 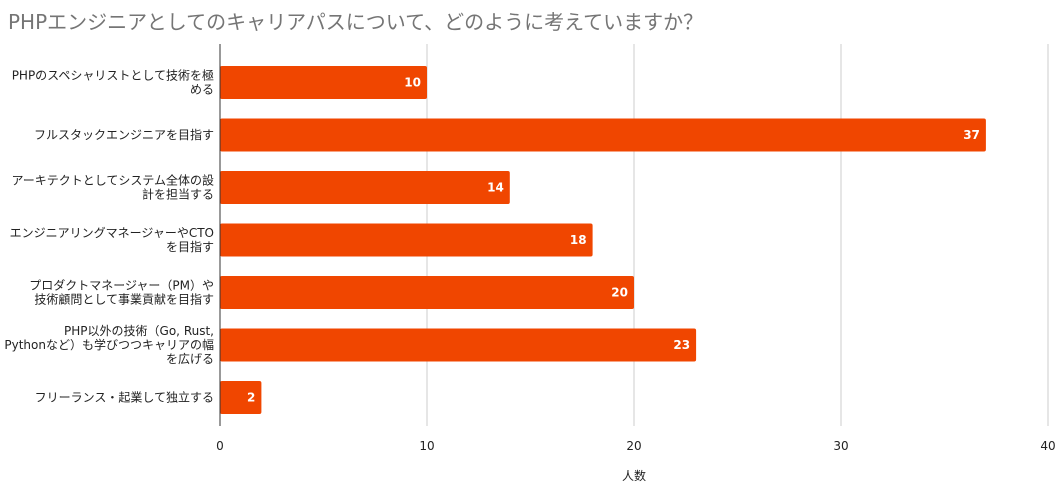 What do you see at coordinates (426, 446) in the screenshot?
I see `x-tick-label: 10` at bounding box center [426, 446].